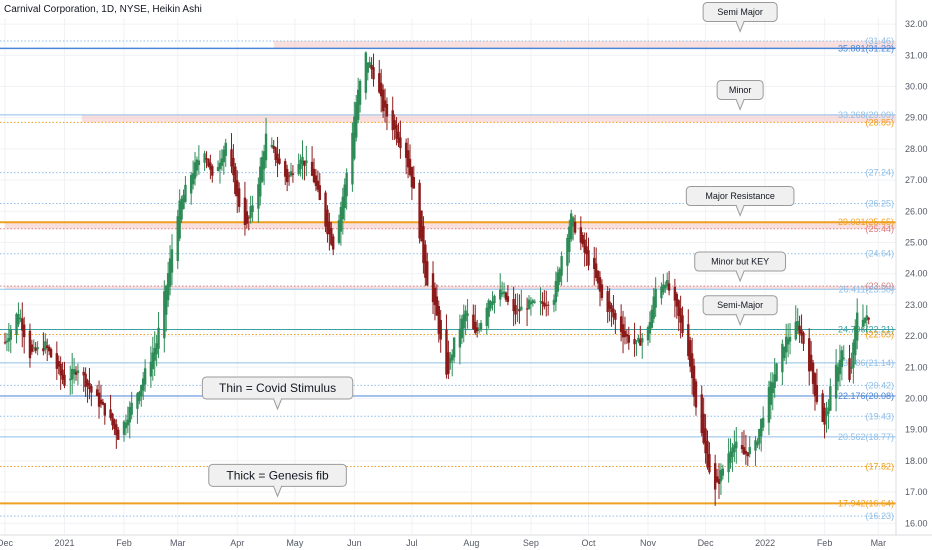  I want to click on fib-level-label: (19.43), so click(879, 416).